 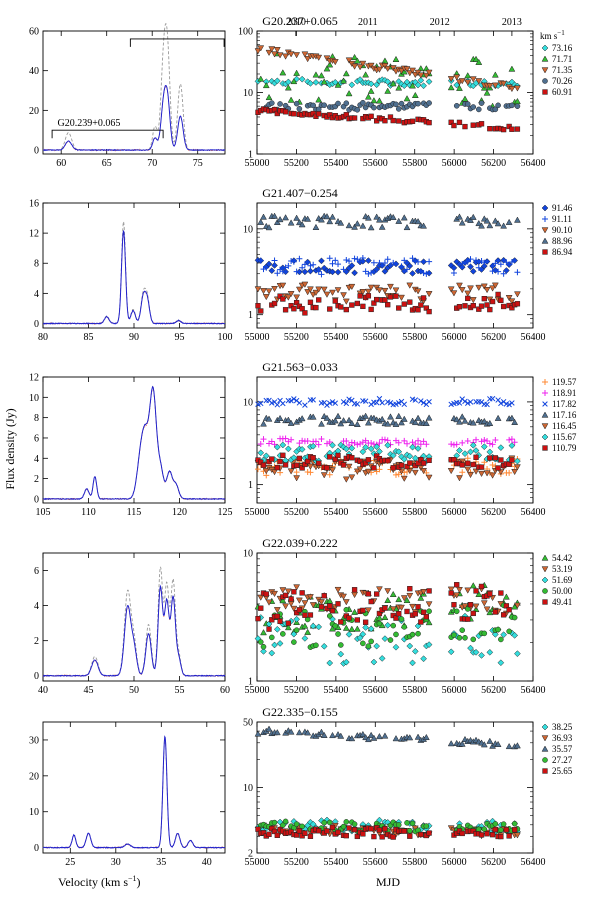 I want to click on spectrum-x-tick-label: 80, so click(x=43, y=337).